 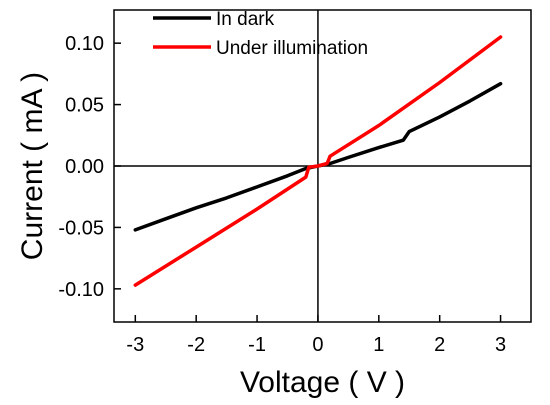 I want to click on y-tick-label: 0.00, so click(x=84, y=167).